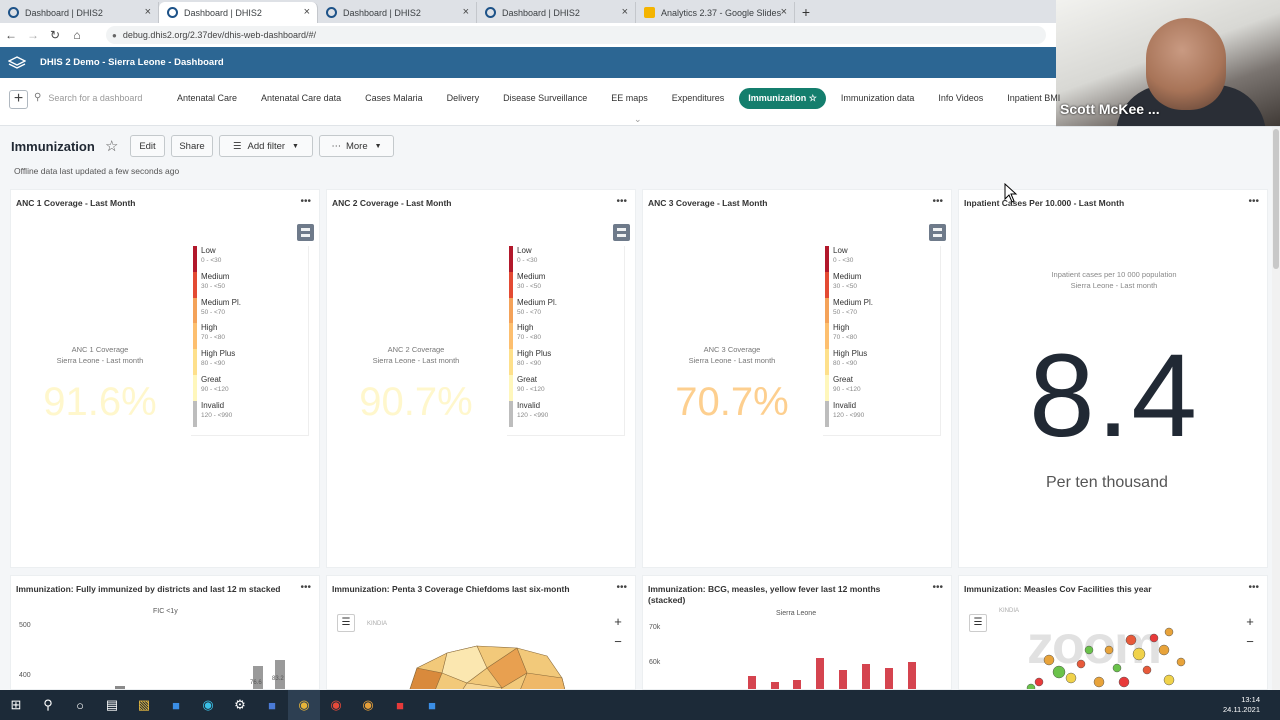 Image resolution: width=1280 pixels, height=720 pixels. Describe the element at coordinates (112, 146) in the screenshot. I see `star-icon: ☆` at that location.